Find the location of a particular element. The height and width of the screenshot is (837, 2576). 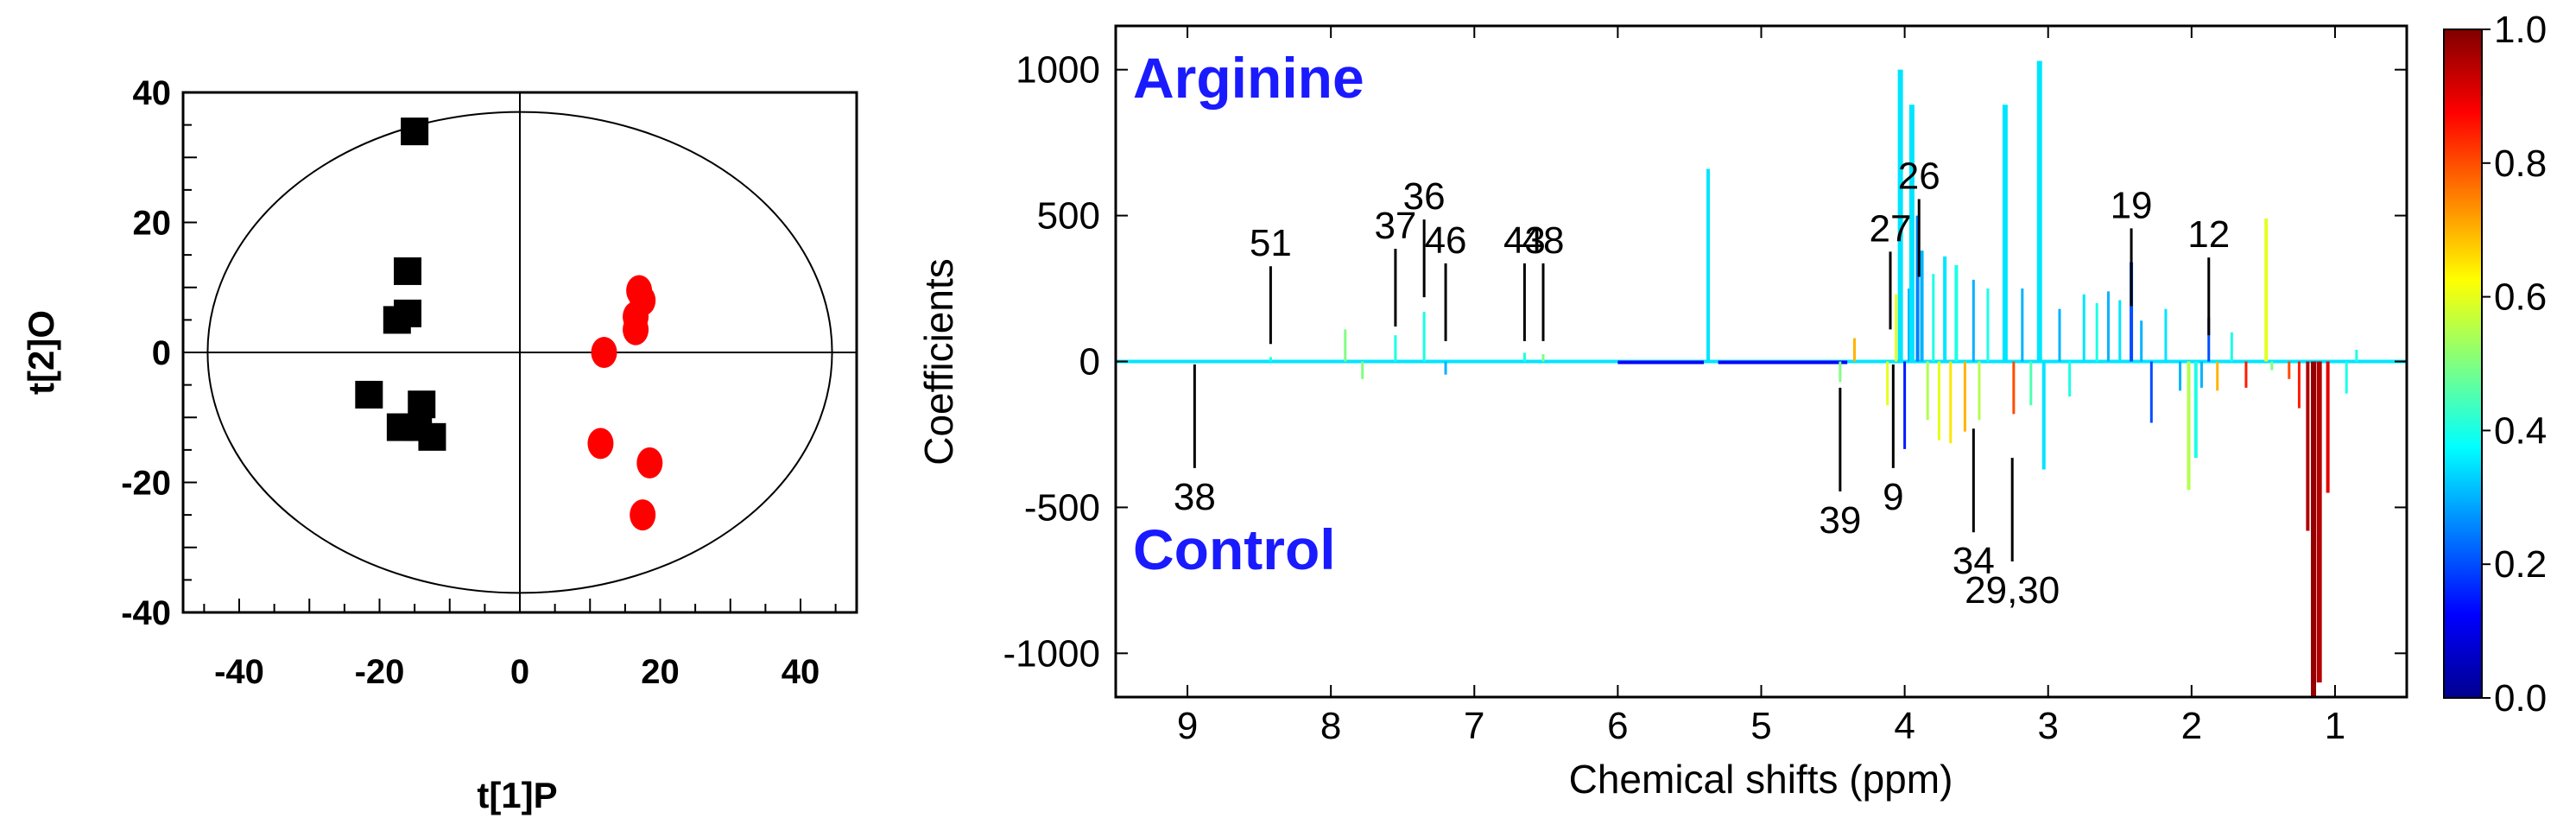

peak-annotation-label: 51 is located at coordinates (1271, 243).